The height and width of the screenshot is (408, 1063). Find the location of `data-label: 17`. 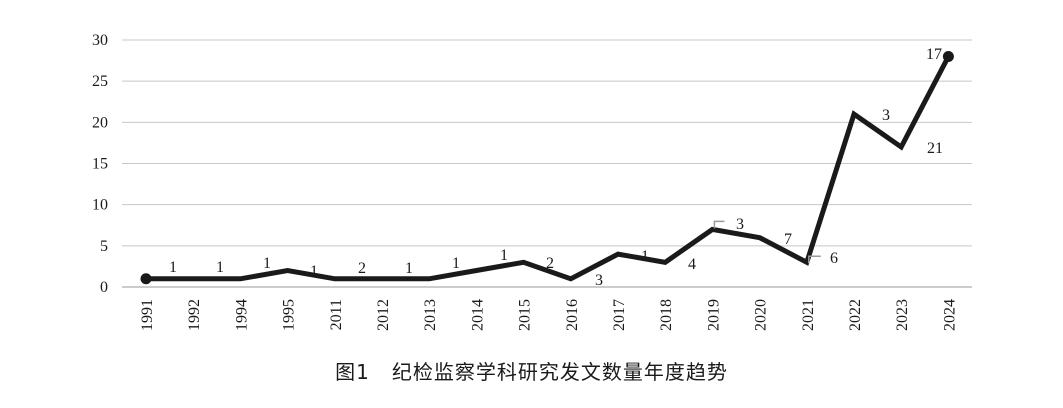

data-label: 17 is located at coordinates (934, 54).